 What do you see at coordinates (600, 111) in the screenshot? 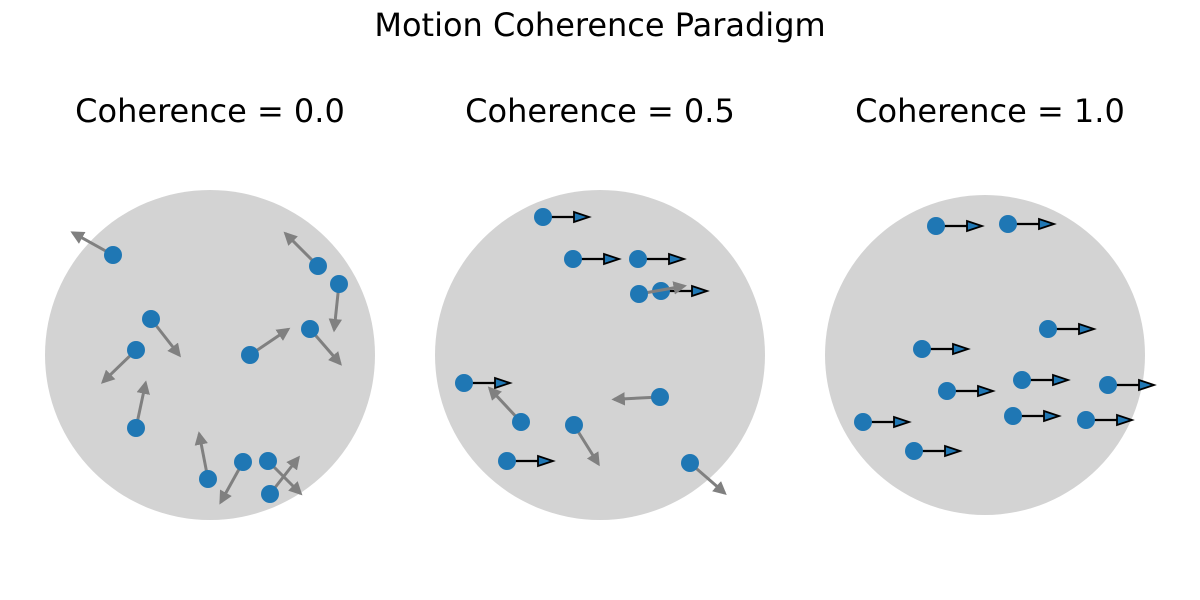
I see `panel-title-coherence-05: Coherence = 0.5` at bounding box center [600, 111].